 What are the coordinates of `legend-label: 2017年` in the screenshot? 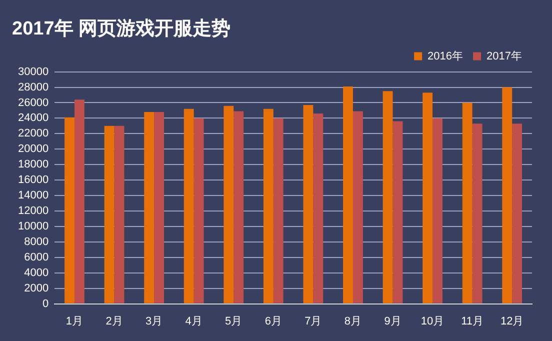 It's located at (504, 56).